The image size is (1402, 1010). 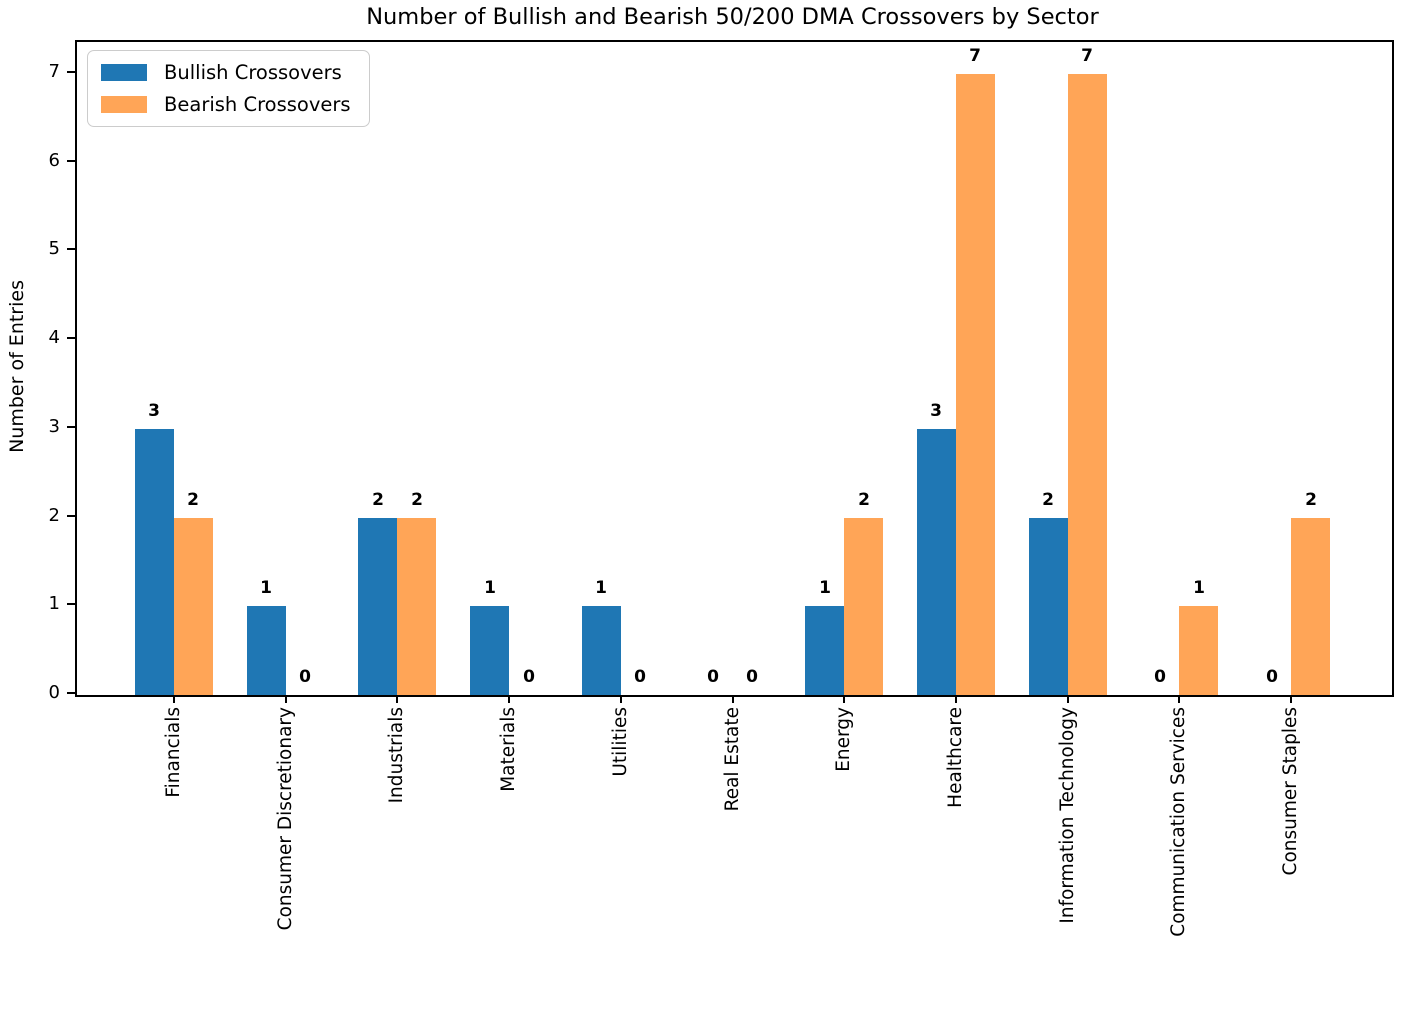 I want to click on bar-bullish-consumer-discretionary, so click(x=266, y=650).